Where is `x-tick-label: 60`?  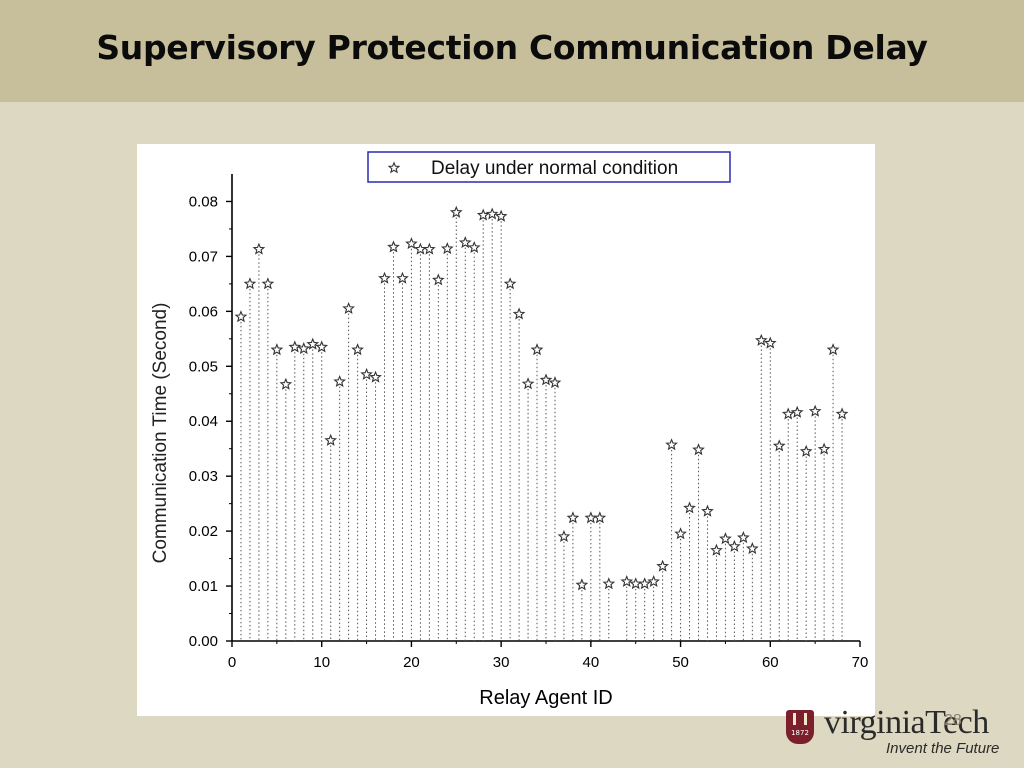
x-tick-label: 60 is located at coordinates (770, 662).